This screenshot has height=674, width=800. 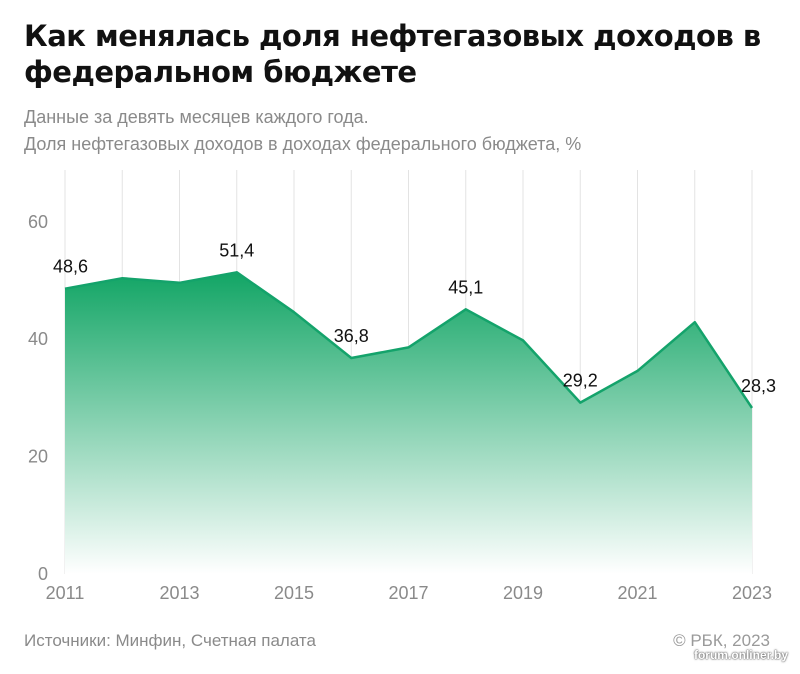 I want to click on data-label-2020: 29,2, so click(x=580, y=381).